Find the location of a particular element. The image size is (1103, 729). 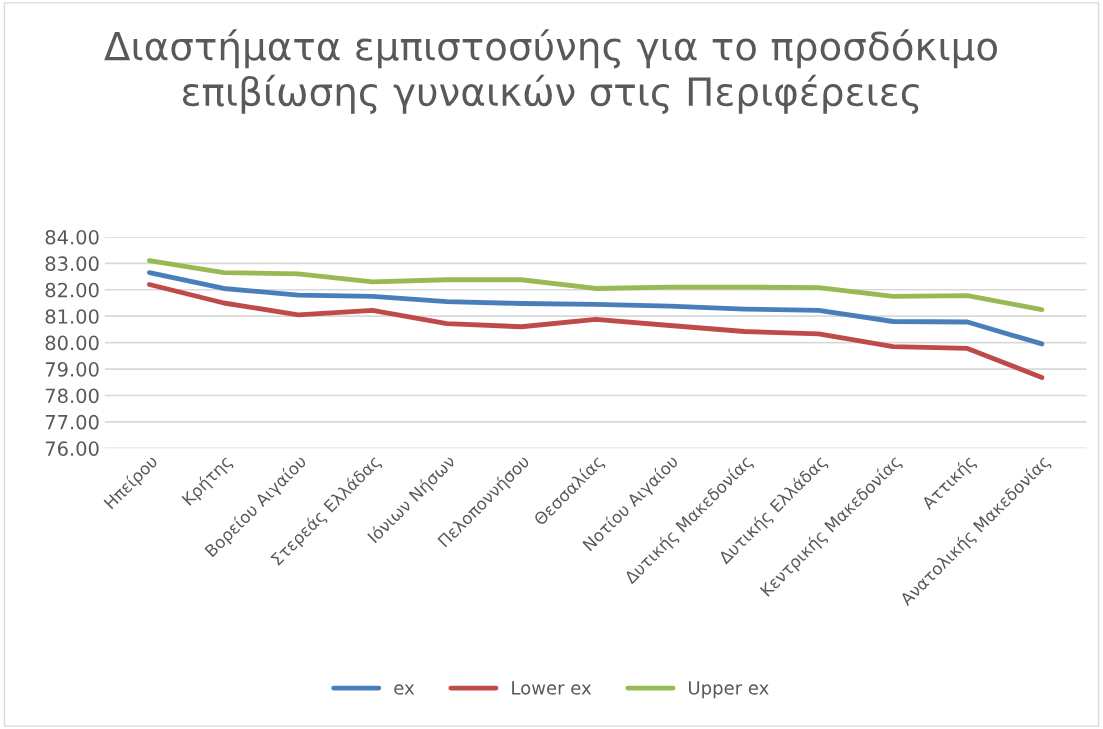

y-tick-label: 76.00 is located at coordinates (72, 448).